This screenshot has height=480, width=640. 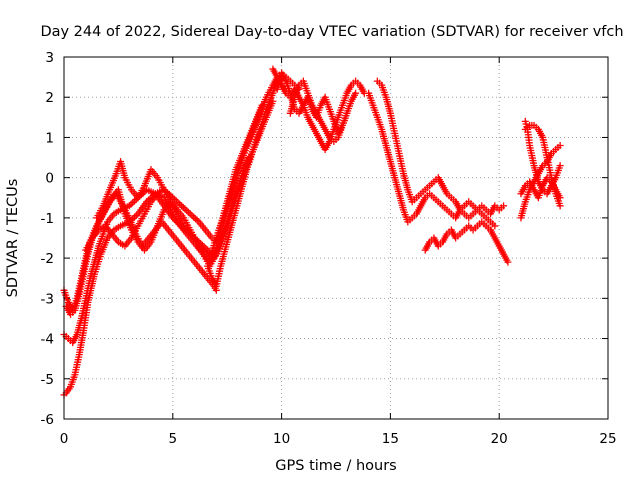 What do you see at coordinates (173, 187) in the screenshot?
I see `series-track-f` at bounding box center [173, 187].